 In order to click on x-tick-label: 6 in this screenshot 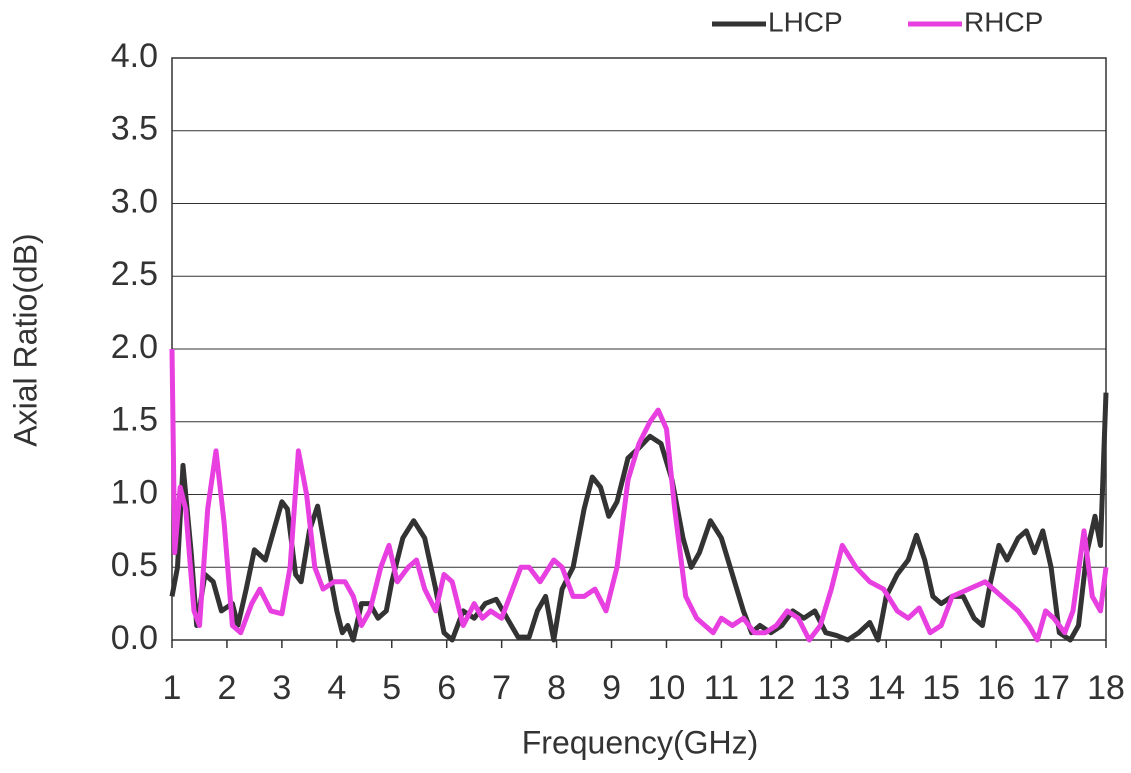, I will do `click(446, 688)`.